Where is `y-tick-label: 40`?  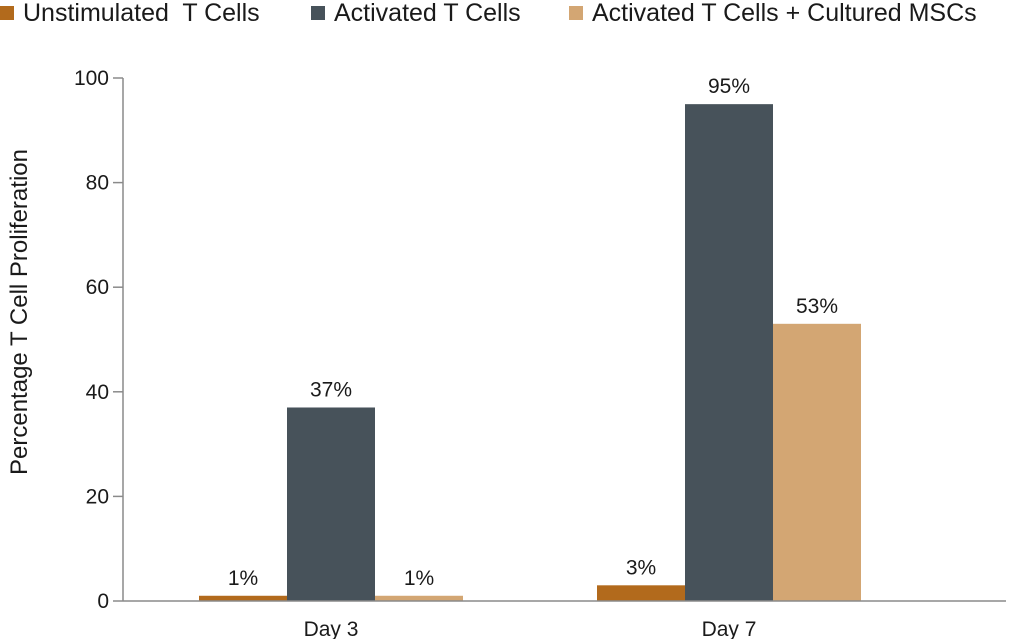 y-tick-label: 40 is located at coordinates (97, 392).